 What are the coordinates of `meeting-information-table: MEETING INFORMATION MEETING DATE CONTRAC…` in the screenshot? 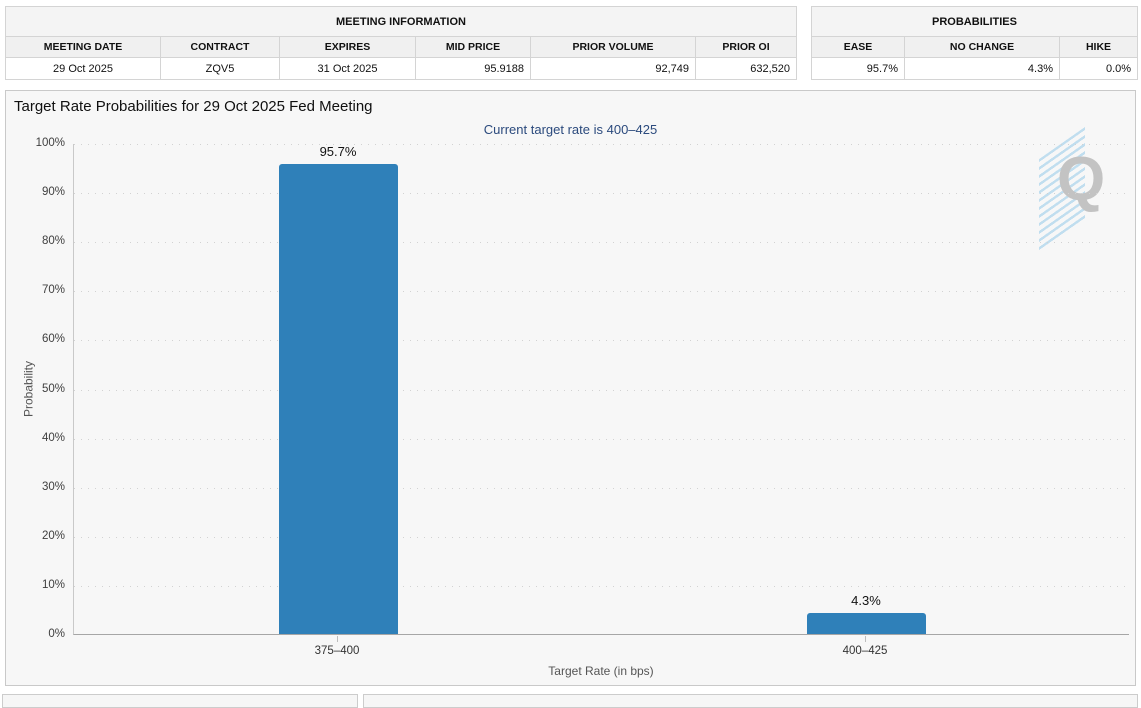 It's located at (401, 43).